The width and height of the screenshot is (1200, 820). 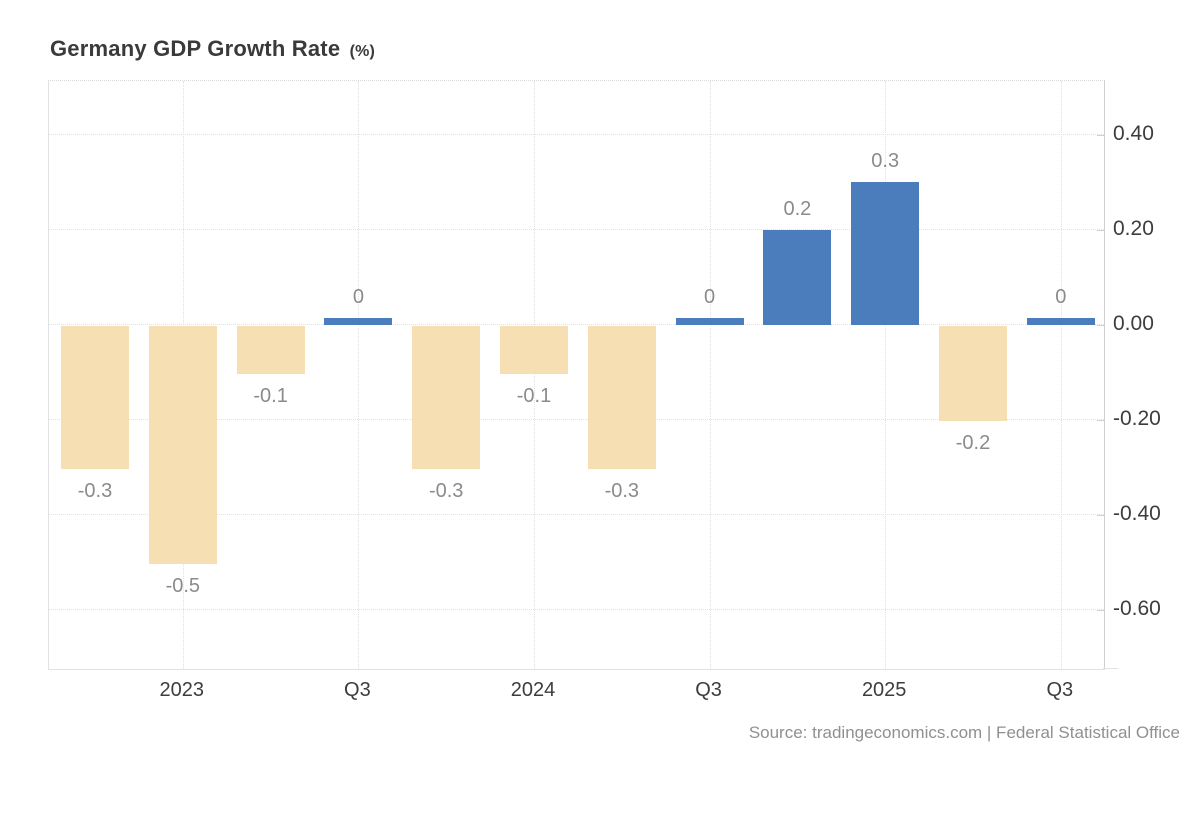 I want to click on y-axis-label: -0.20, so click(x=1137, y=418).